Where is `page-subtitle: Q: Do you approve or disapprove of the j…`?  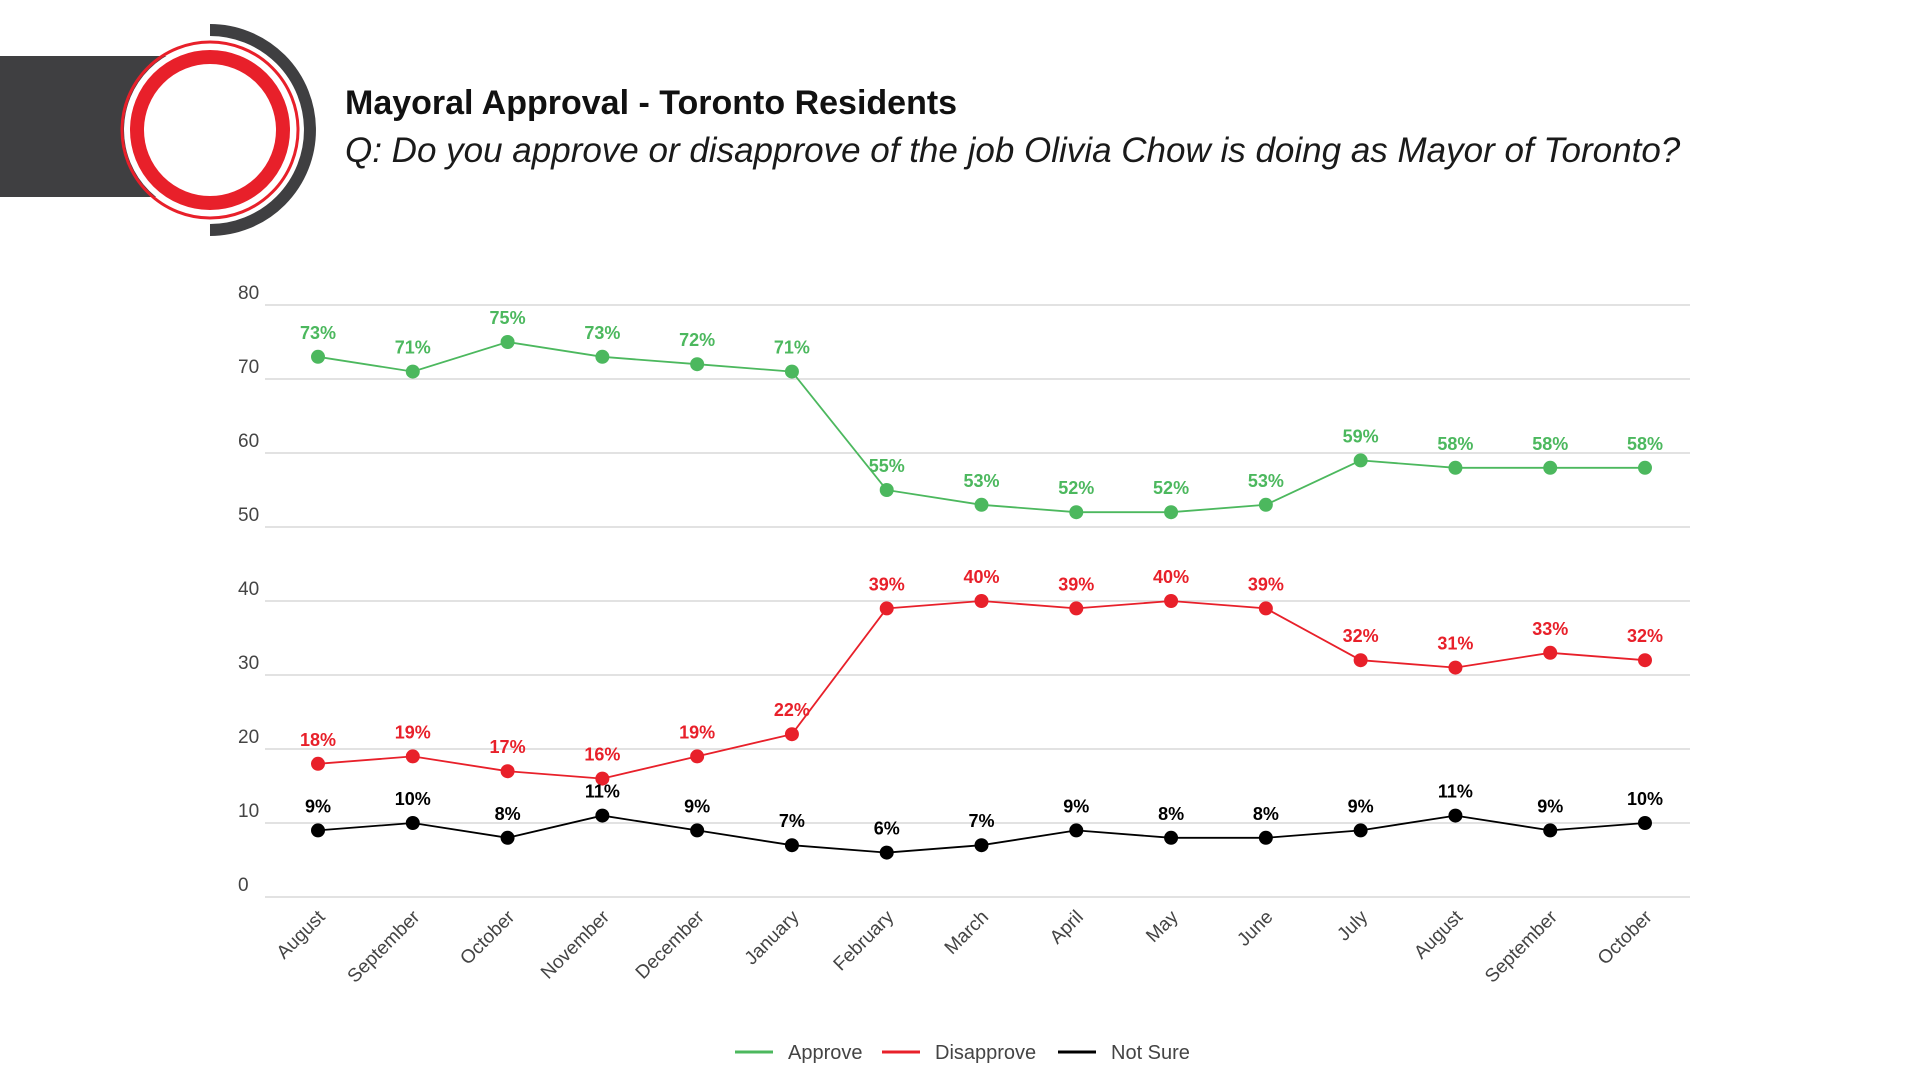
page-subtitle: Q: Do you approve or disapprove of the j… is located at coordinates (1013, 150).